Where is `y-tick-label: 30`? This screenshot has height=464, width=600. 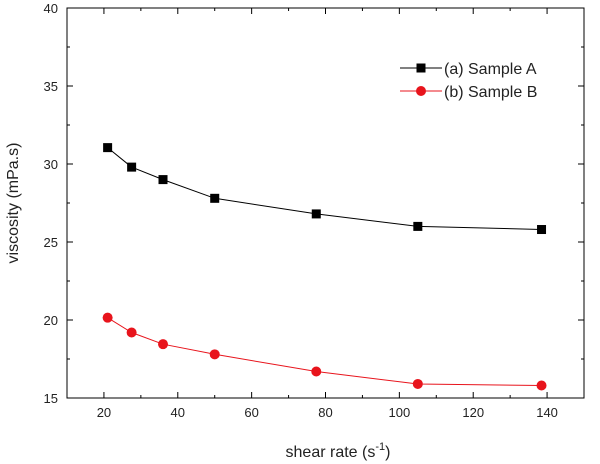
y-tick-label: 30 is located at coordinates (51, 164).